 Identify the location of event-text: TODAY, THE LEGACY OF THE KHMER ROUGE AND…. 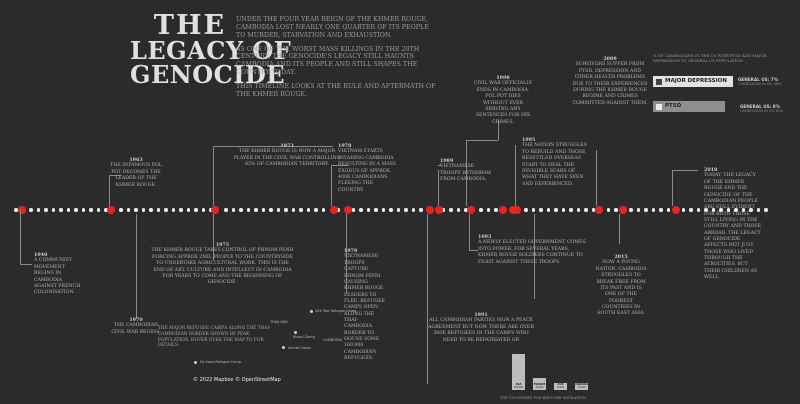
(733, 226).